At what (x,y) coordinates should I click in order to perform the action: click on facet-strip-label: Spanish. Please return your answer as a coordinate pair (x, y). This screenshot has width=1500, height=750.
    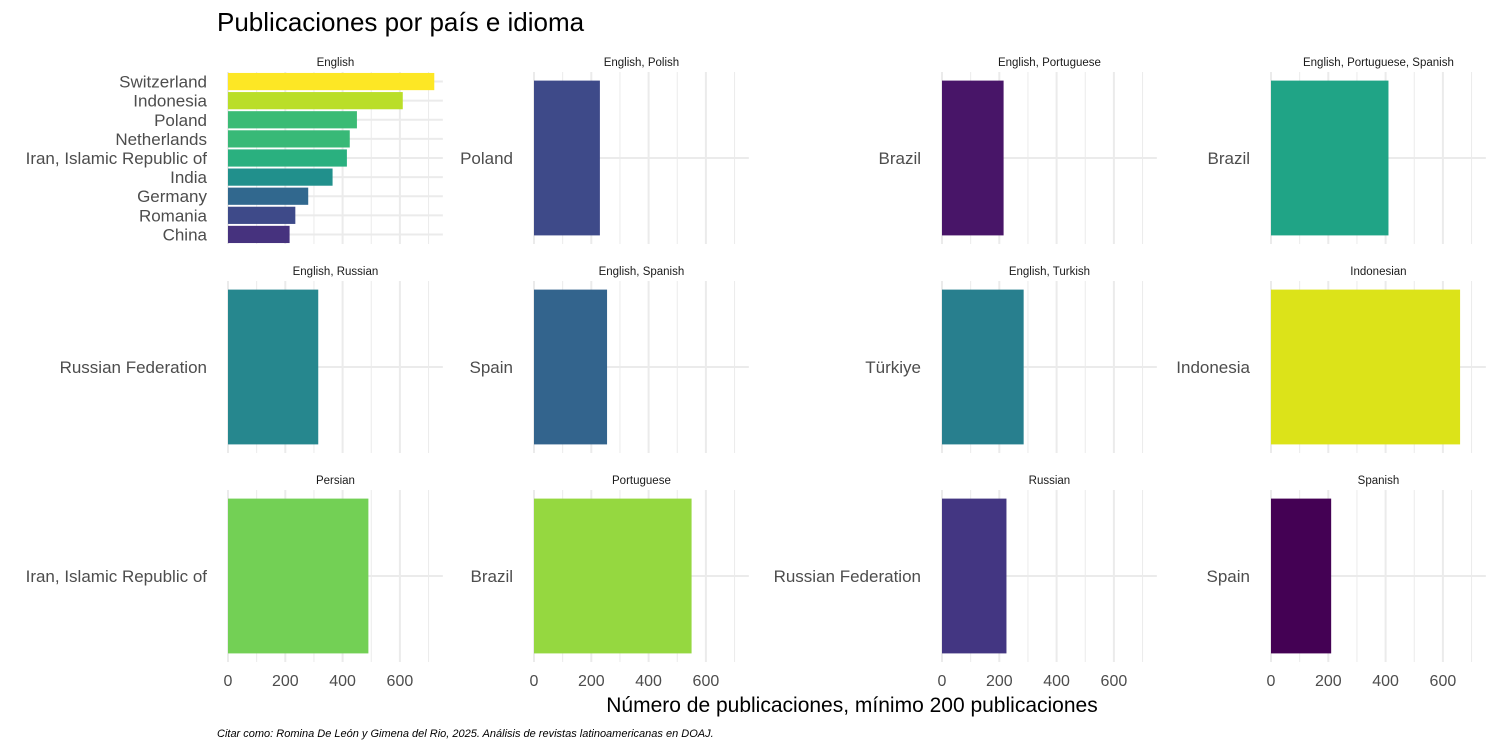
    Looking at the image, I should click on (1379, 481).